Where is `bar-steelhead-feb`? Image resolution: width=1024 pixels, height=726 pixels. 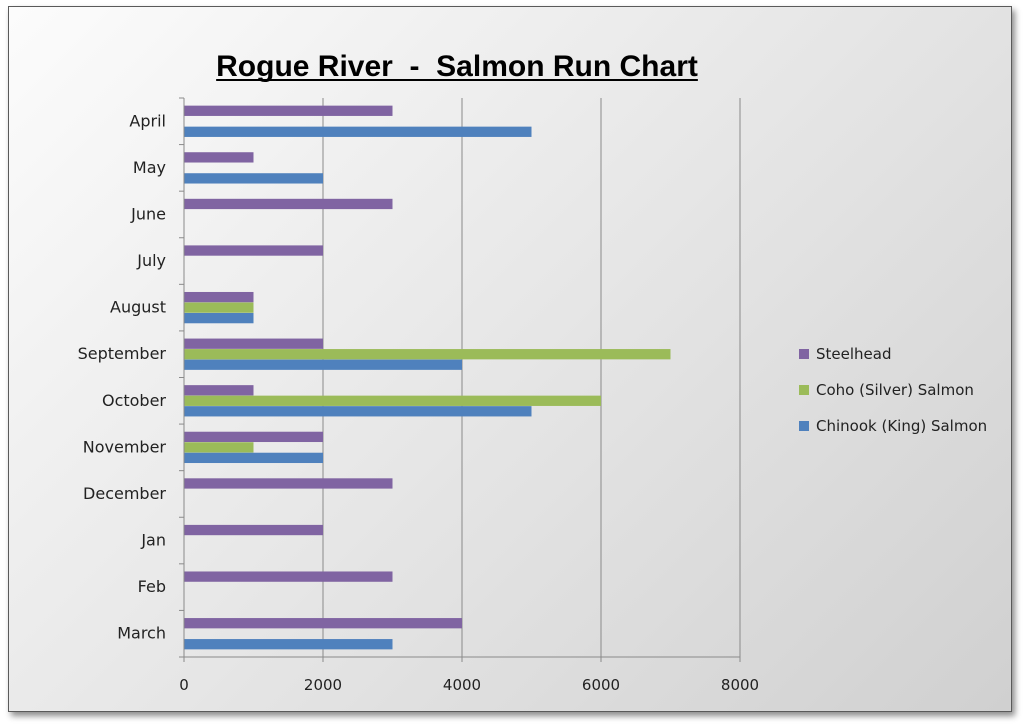
bar-steelhead-feb is located at coordinates (288, 576).